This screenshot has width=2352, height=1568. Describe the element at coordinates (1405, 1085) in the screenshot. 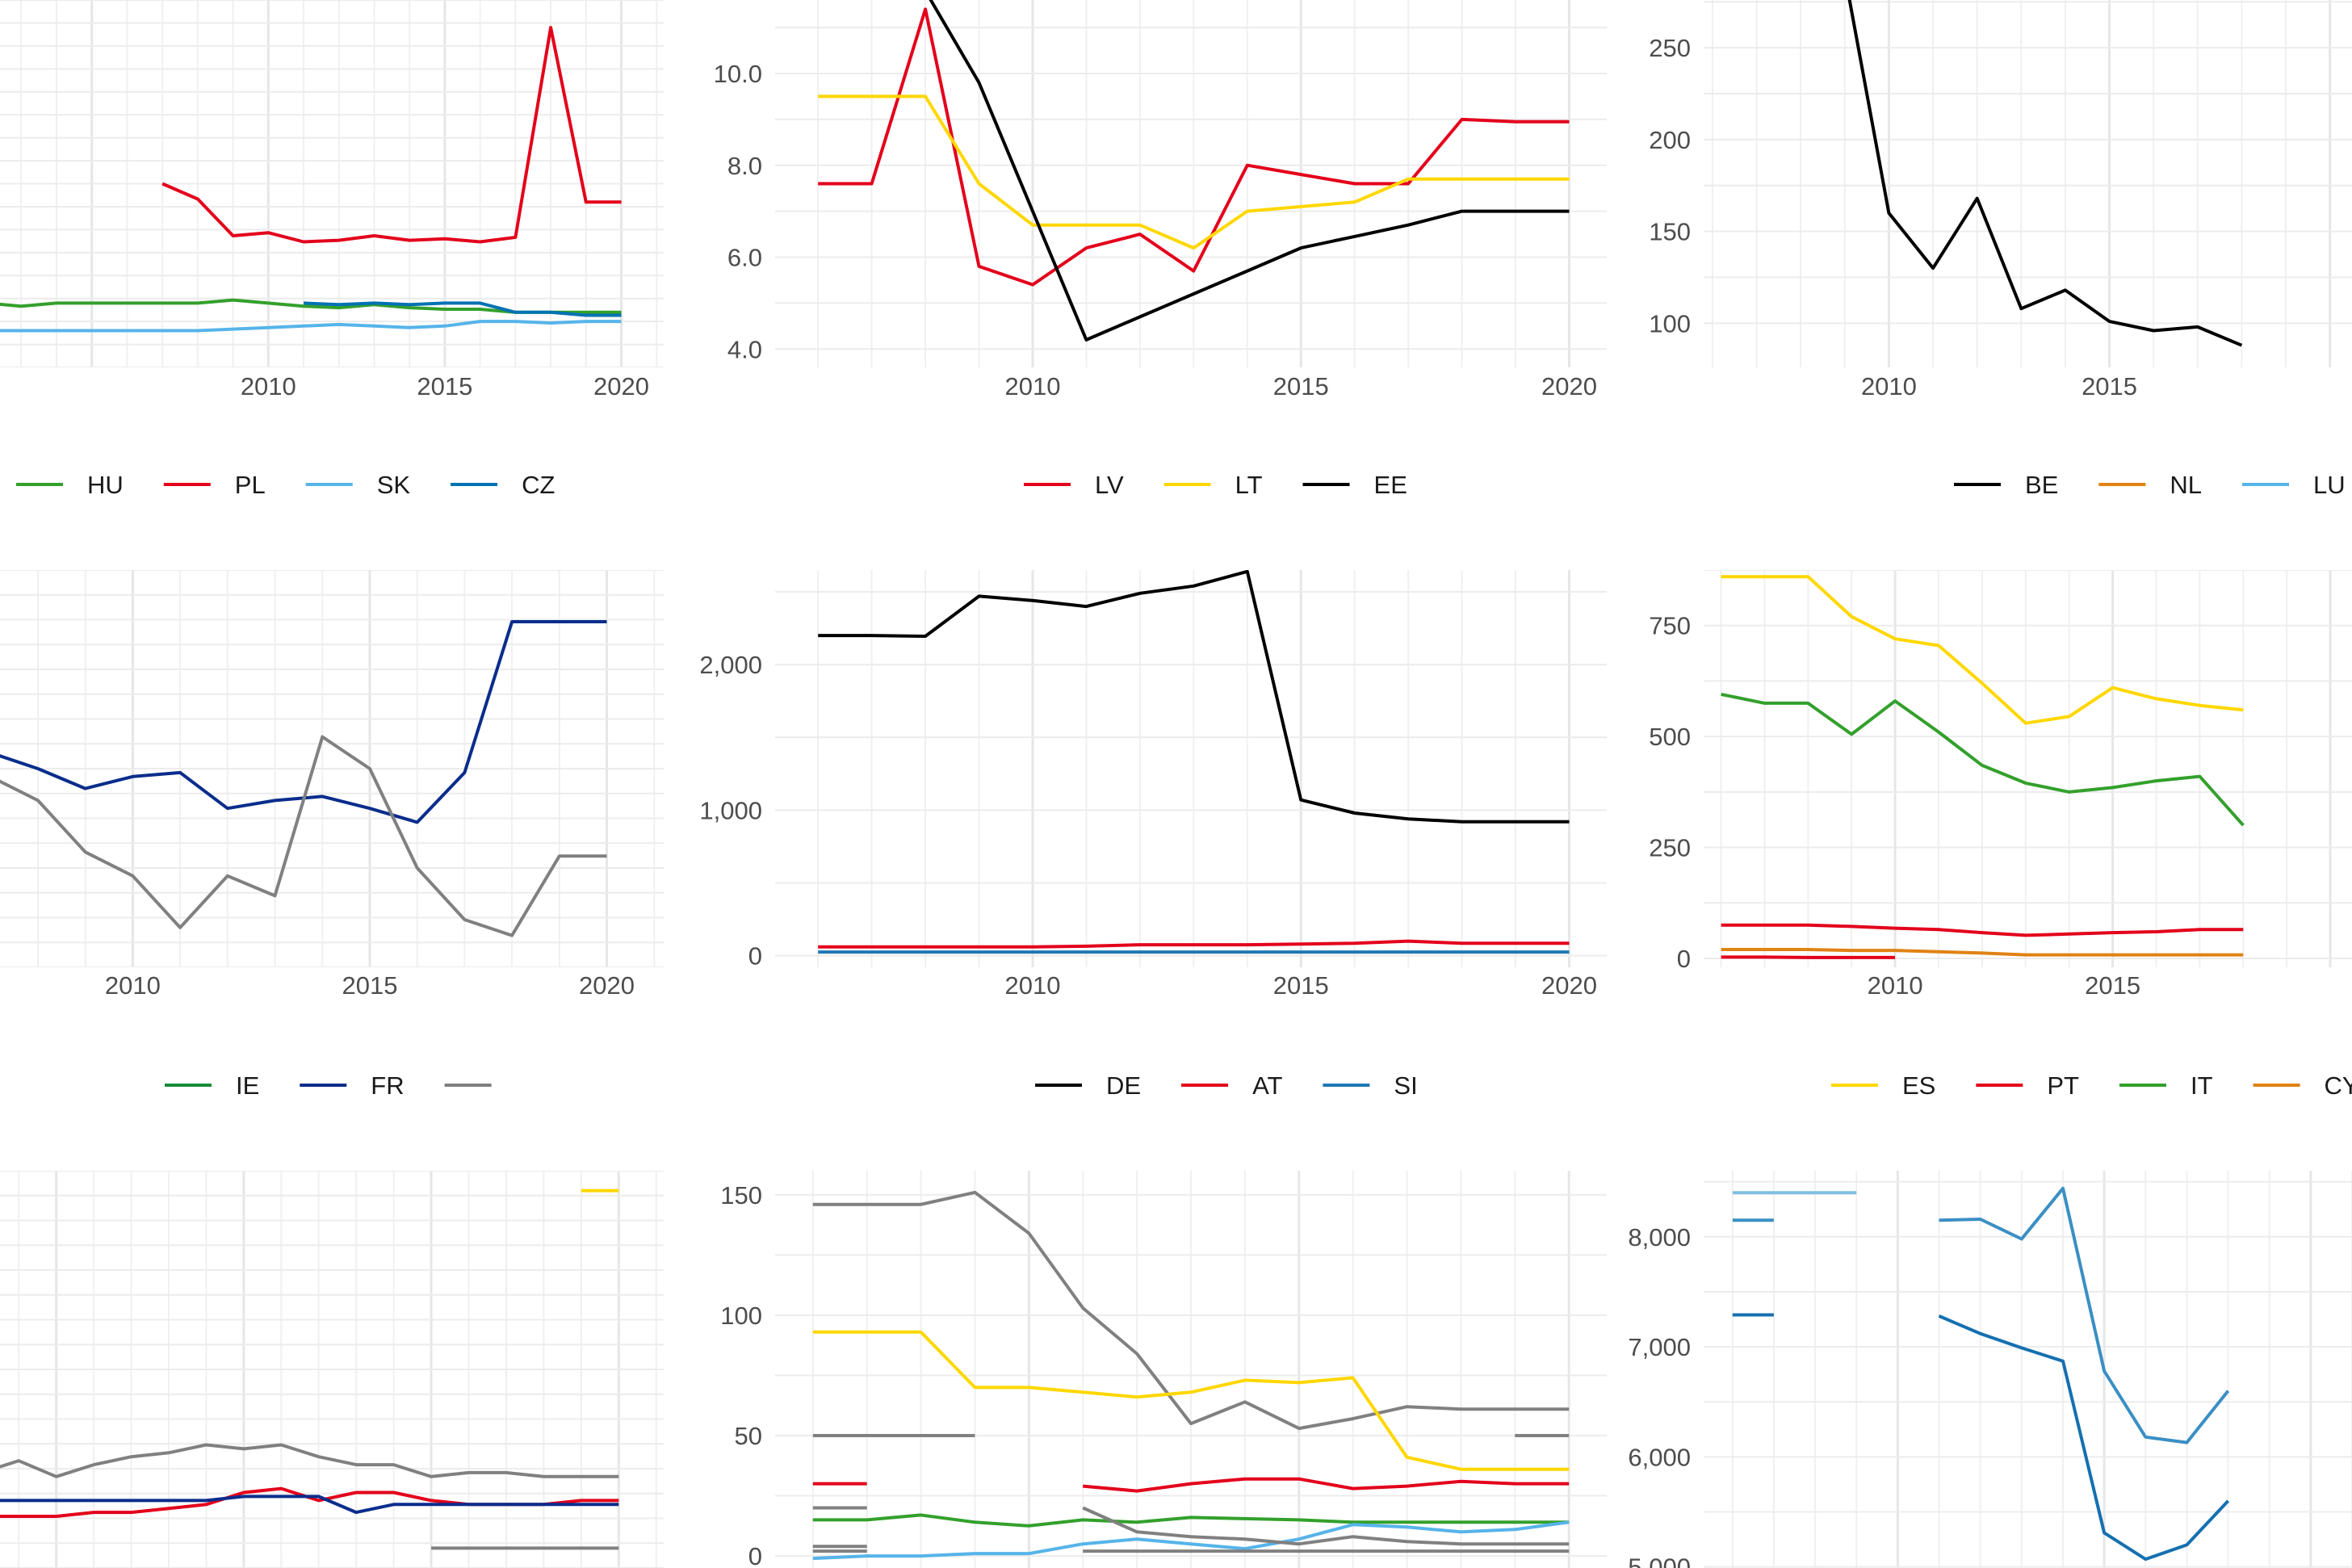

I see `legend-label: SI` at that location.